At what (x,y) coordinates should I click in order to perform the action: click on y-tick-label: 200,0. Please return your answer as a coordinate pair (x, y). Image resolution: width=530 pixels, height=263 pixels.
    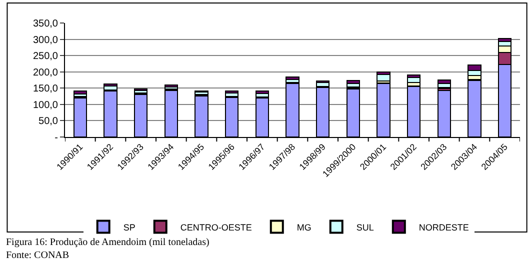
    Looking at the image, I should click on (45, 72).